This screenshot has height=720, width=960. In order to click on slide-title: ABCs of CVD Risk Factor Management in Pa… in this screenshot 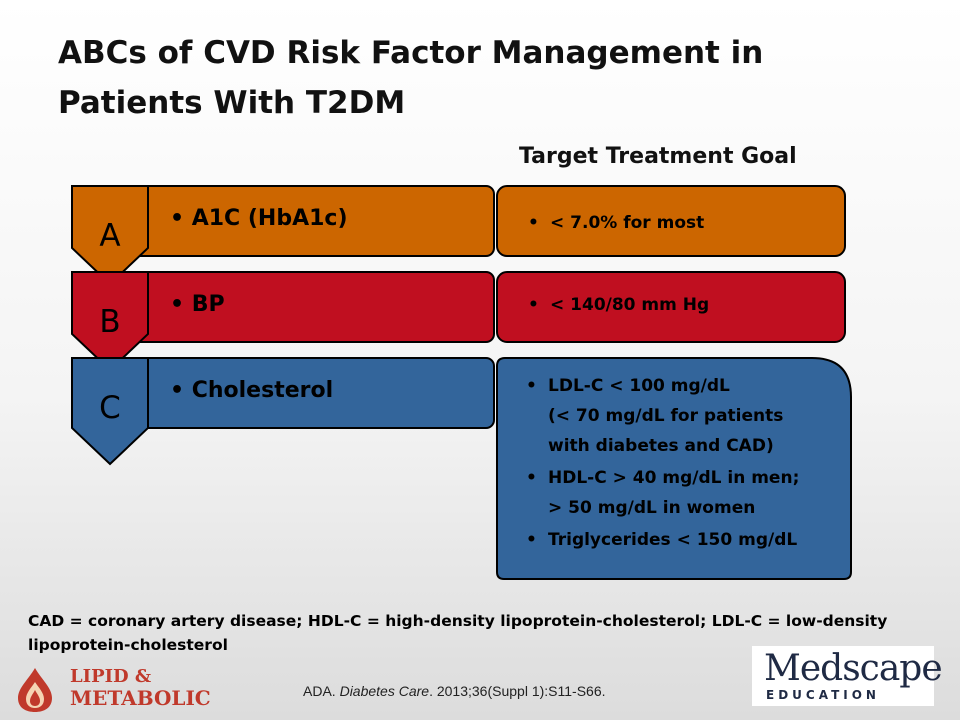, I will do `click(488, 78)`.